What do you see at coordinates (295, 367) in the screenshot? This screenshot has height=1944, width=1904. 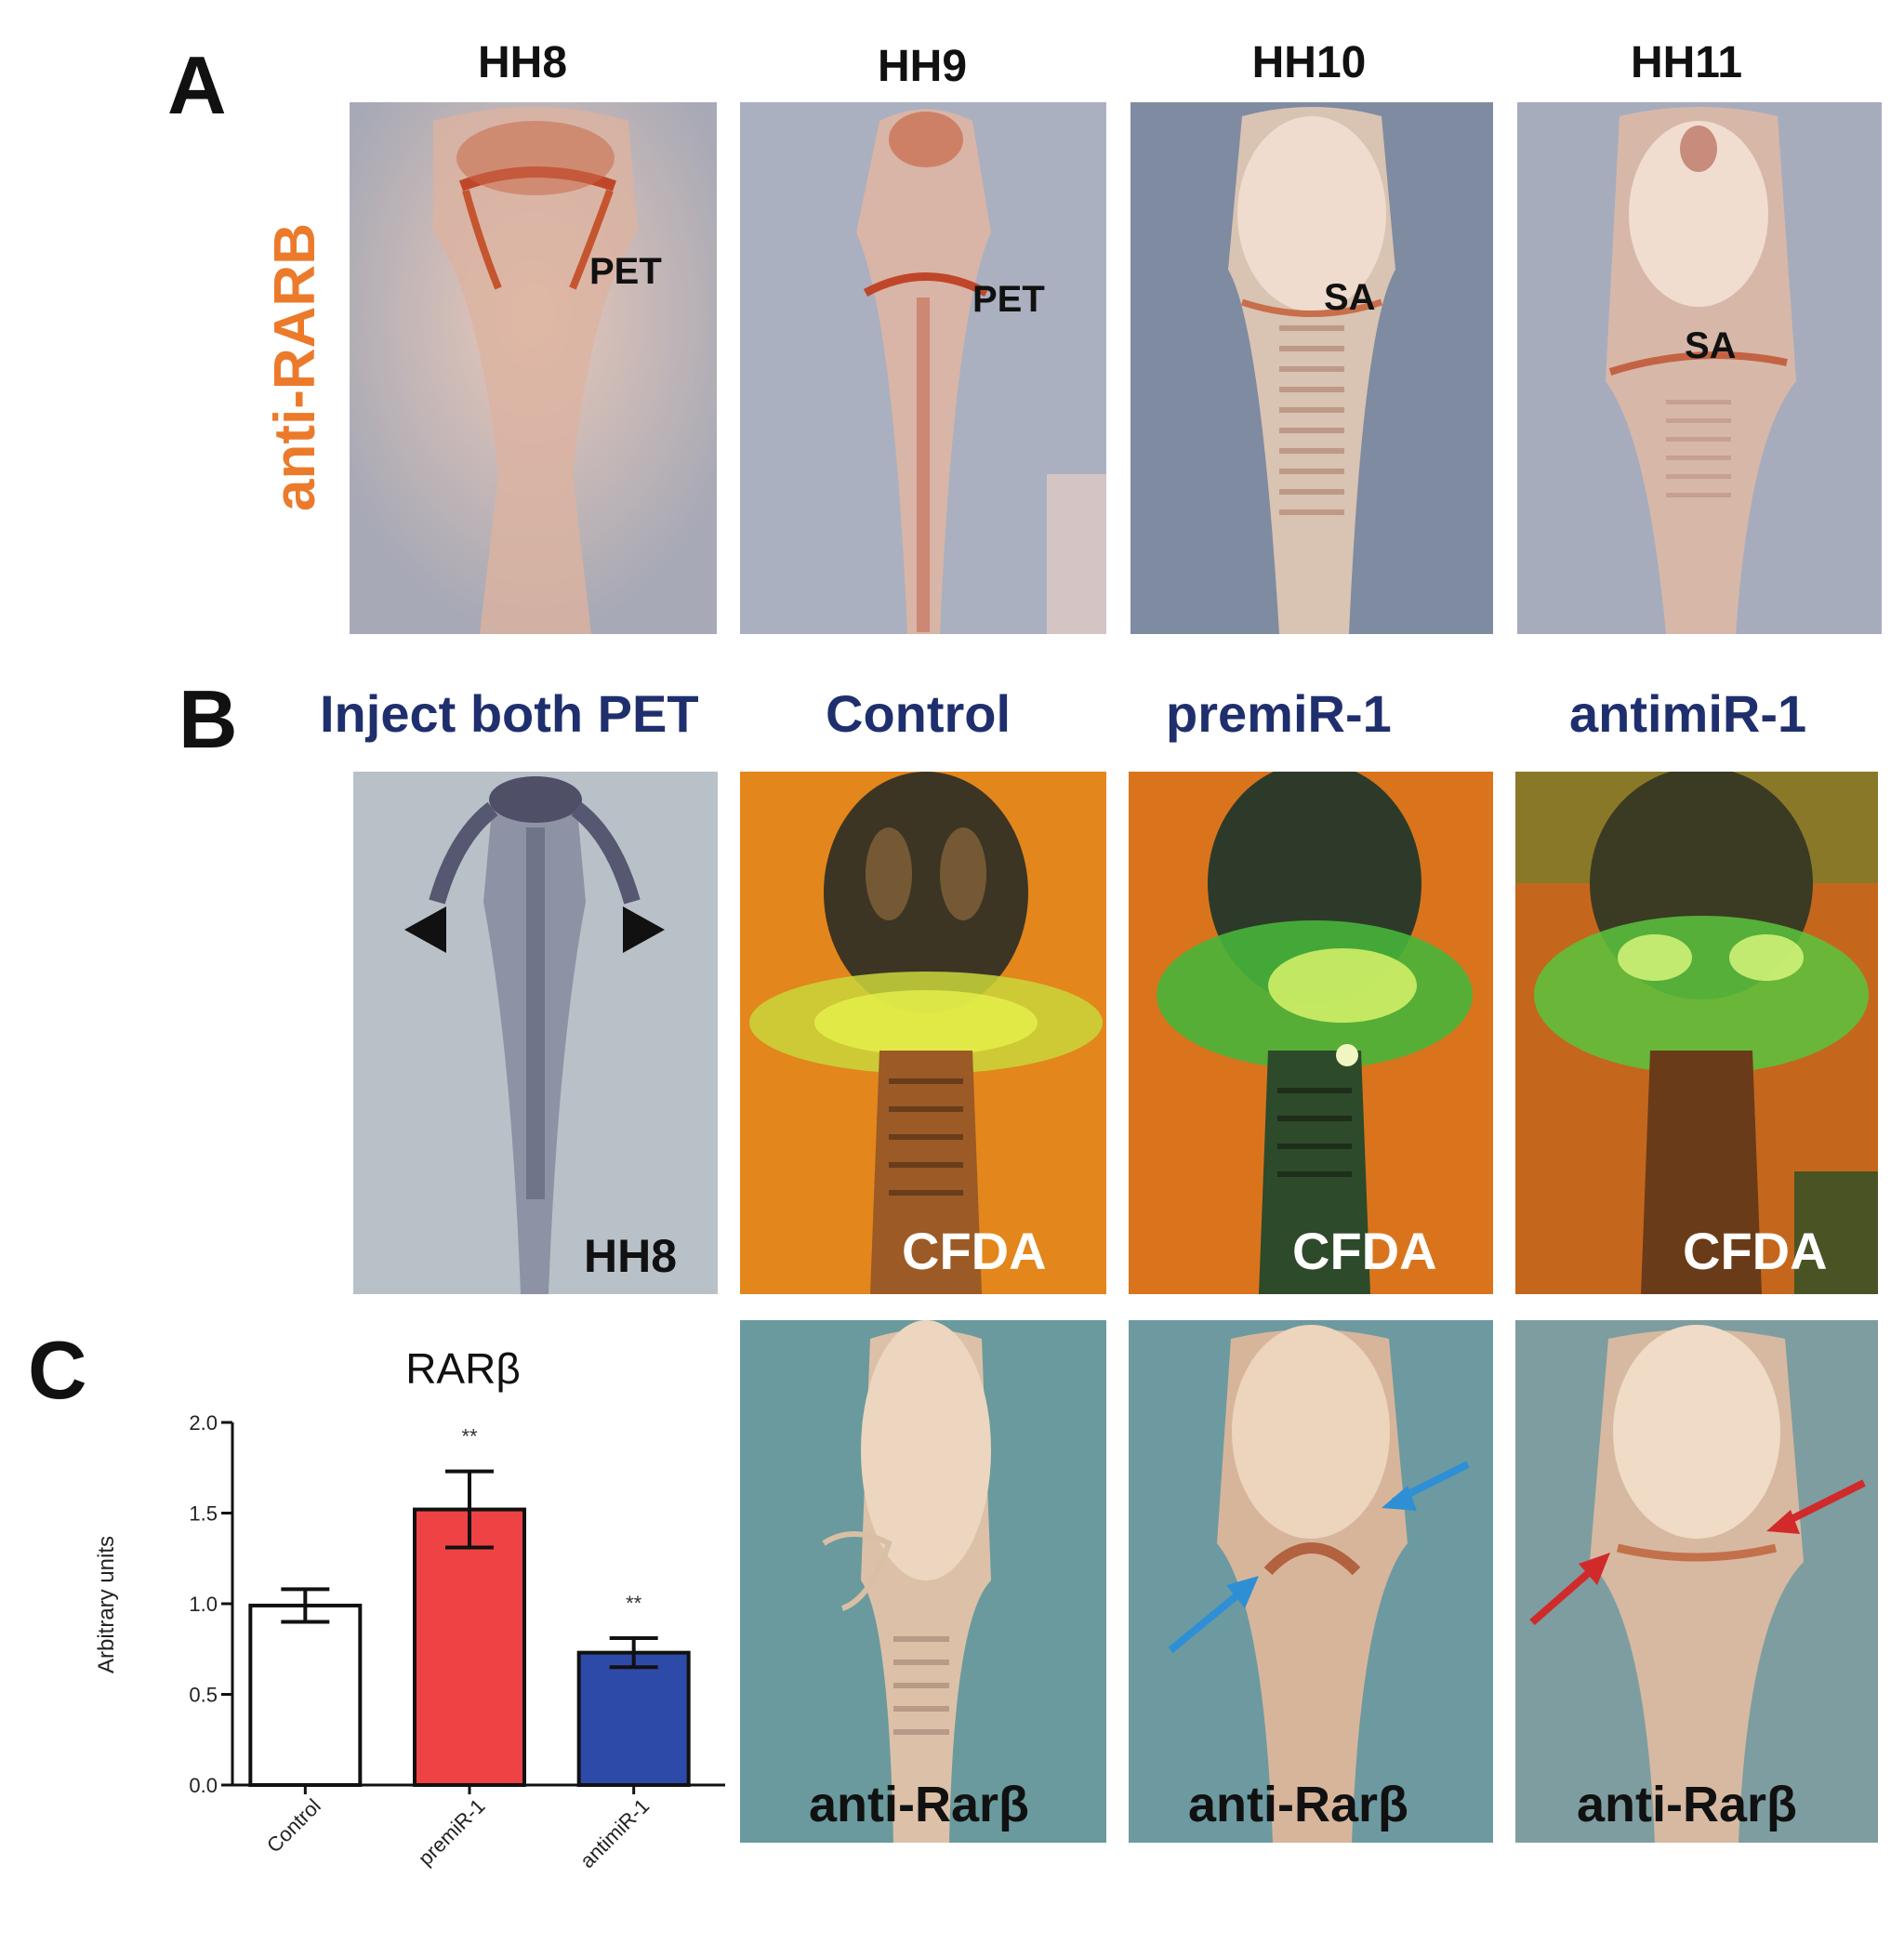 I see `panel-a-row-label: anti-RARB` at bounding box center [295, 367].